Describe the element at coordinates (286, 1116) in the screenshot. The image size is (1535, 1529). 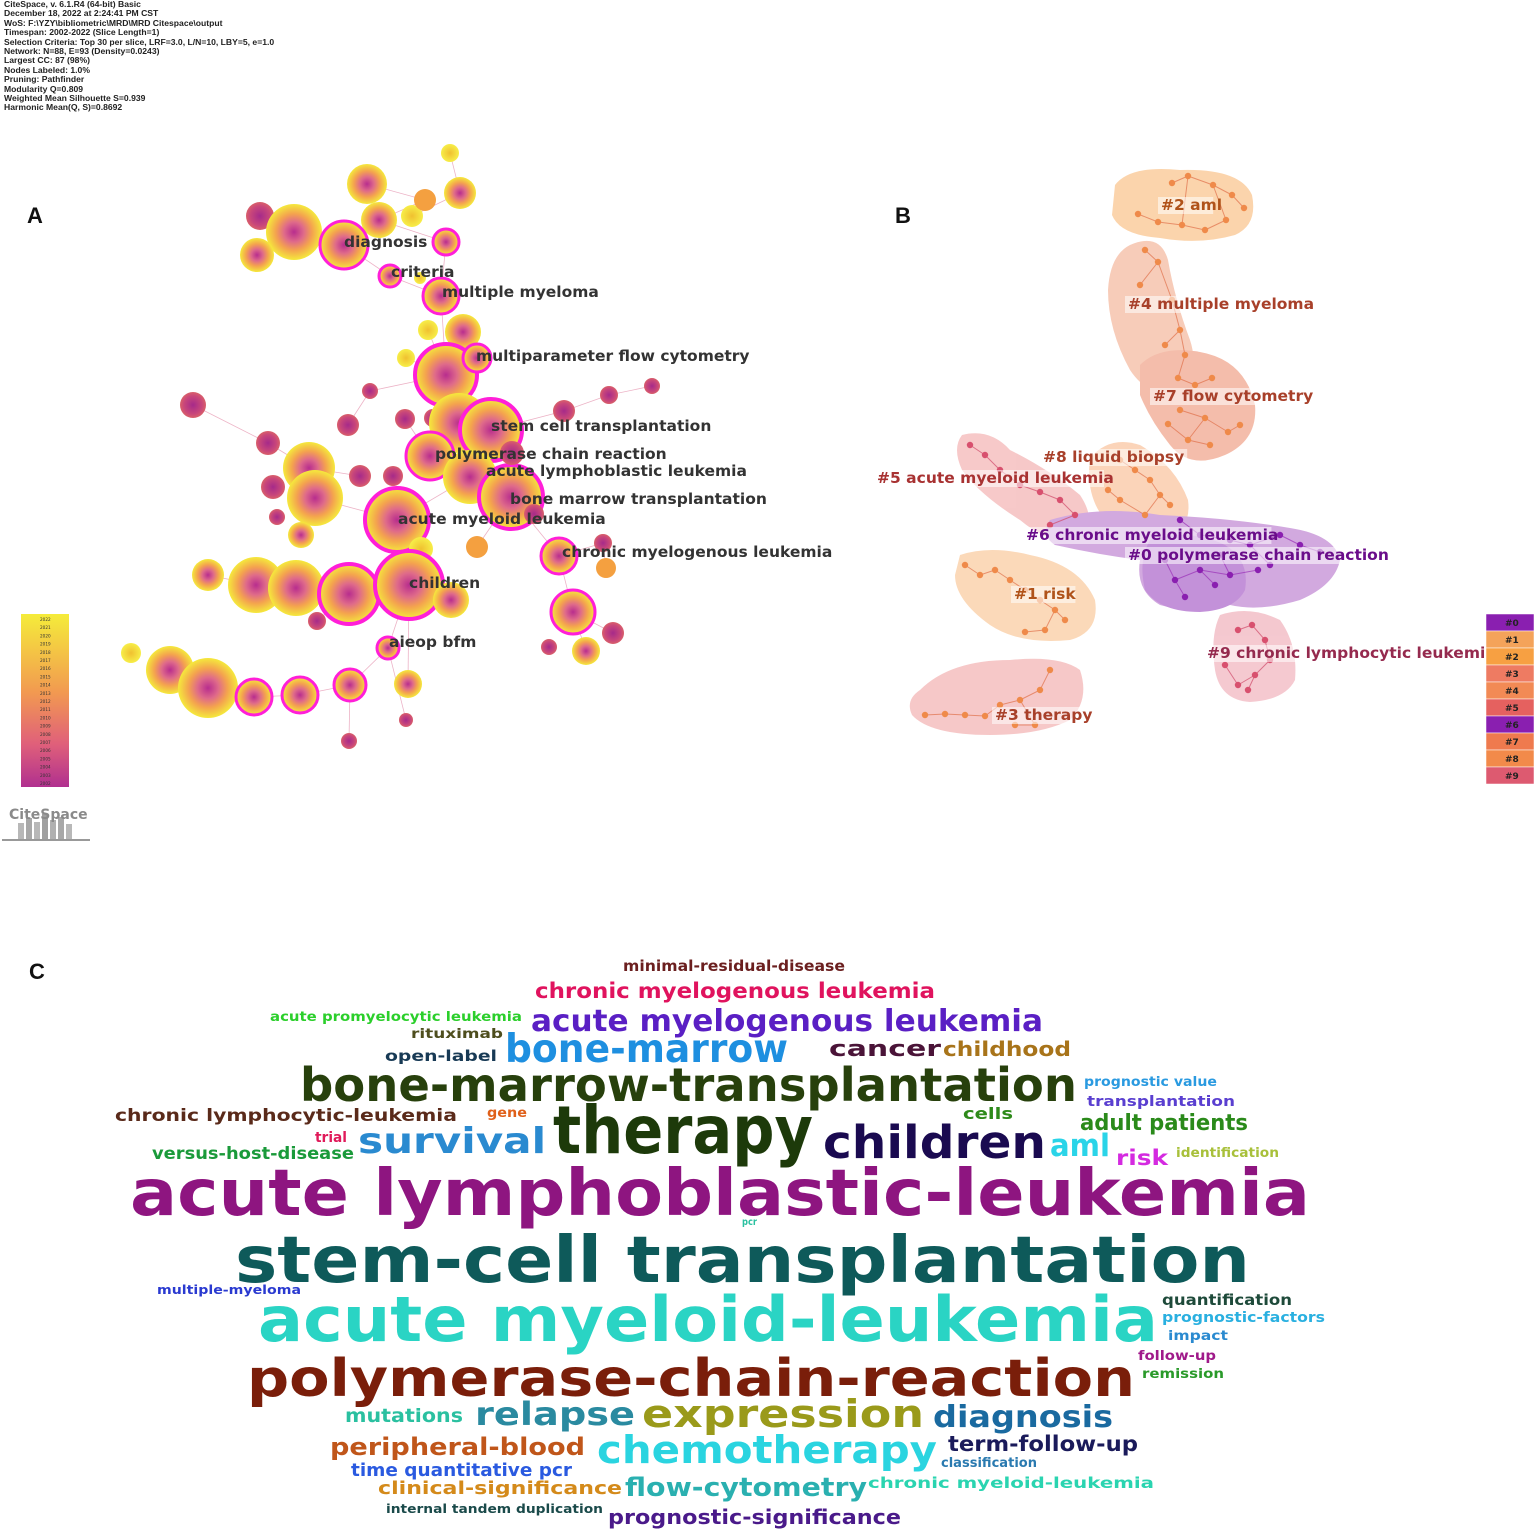
I see `wordcloud-word: chronic lymphocytic-leukemia` at that location.